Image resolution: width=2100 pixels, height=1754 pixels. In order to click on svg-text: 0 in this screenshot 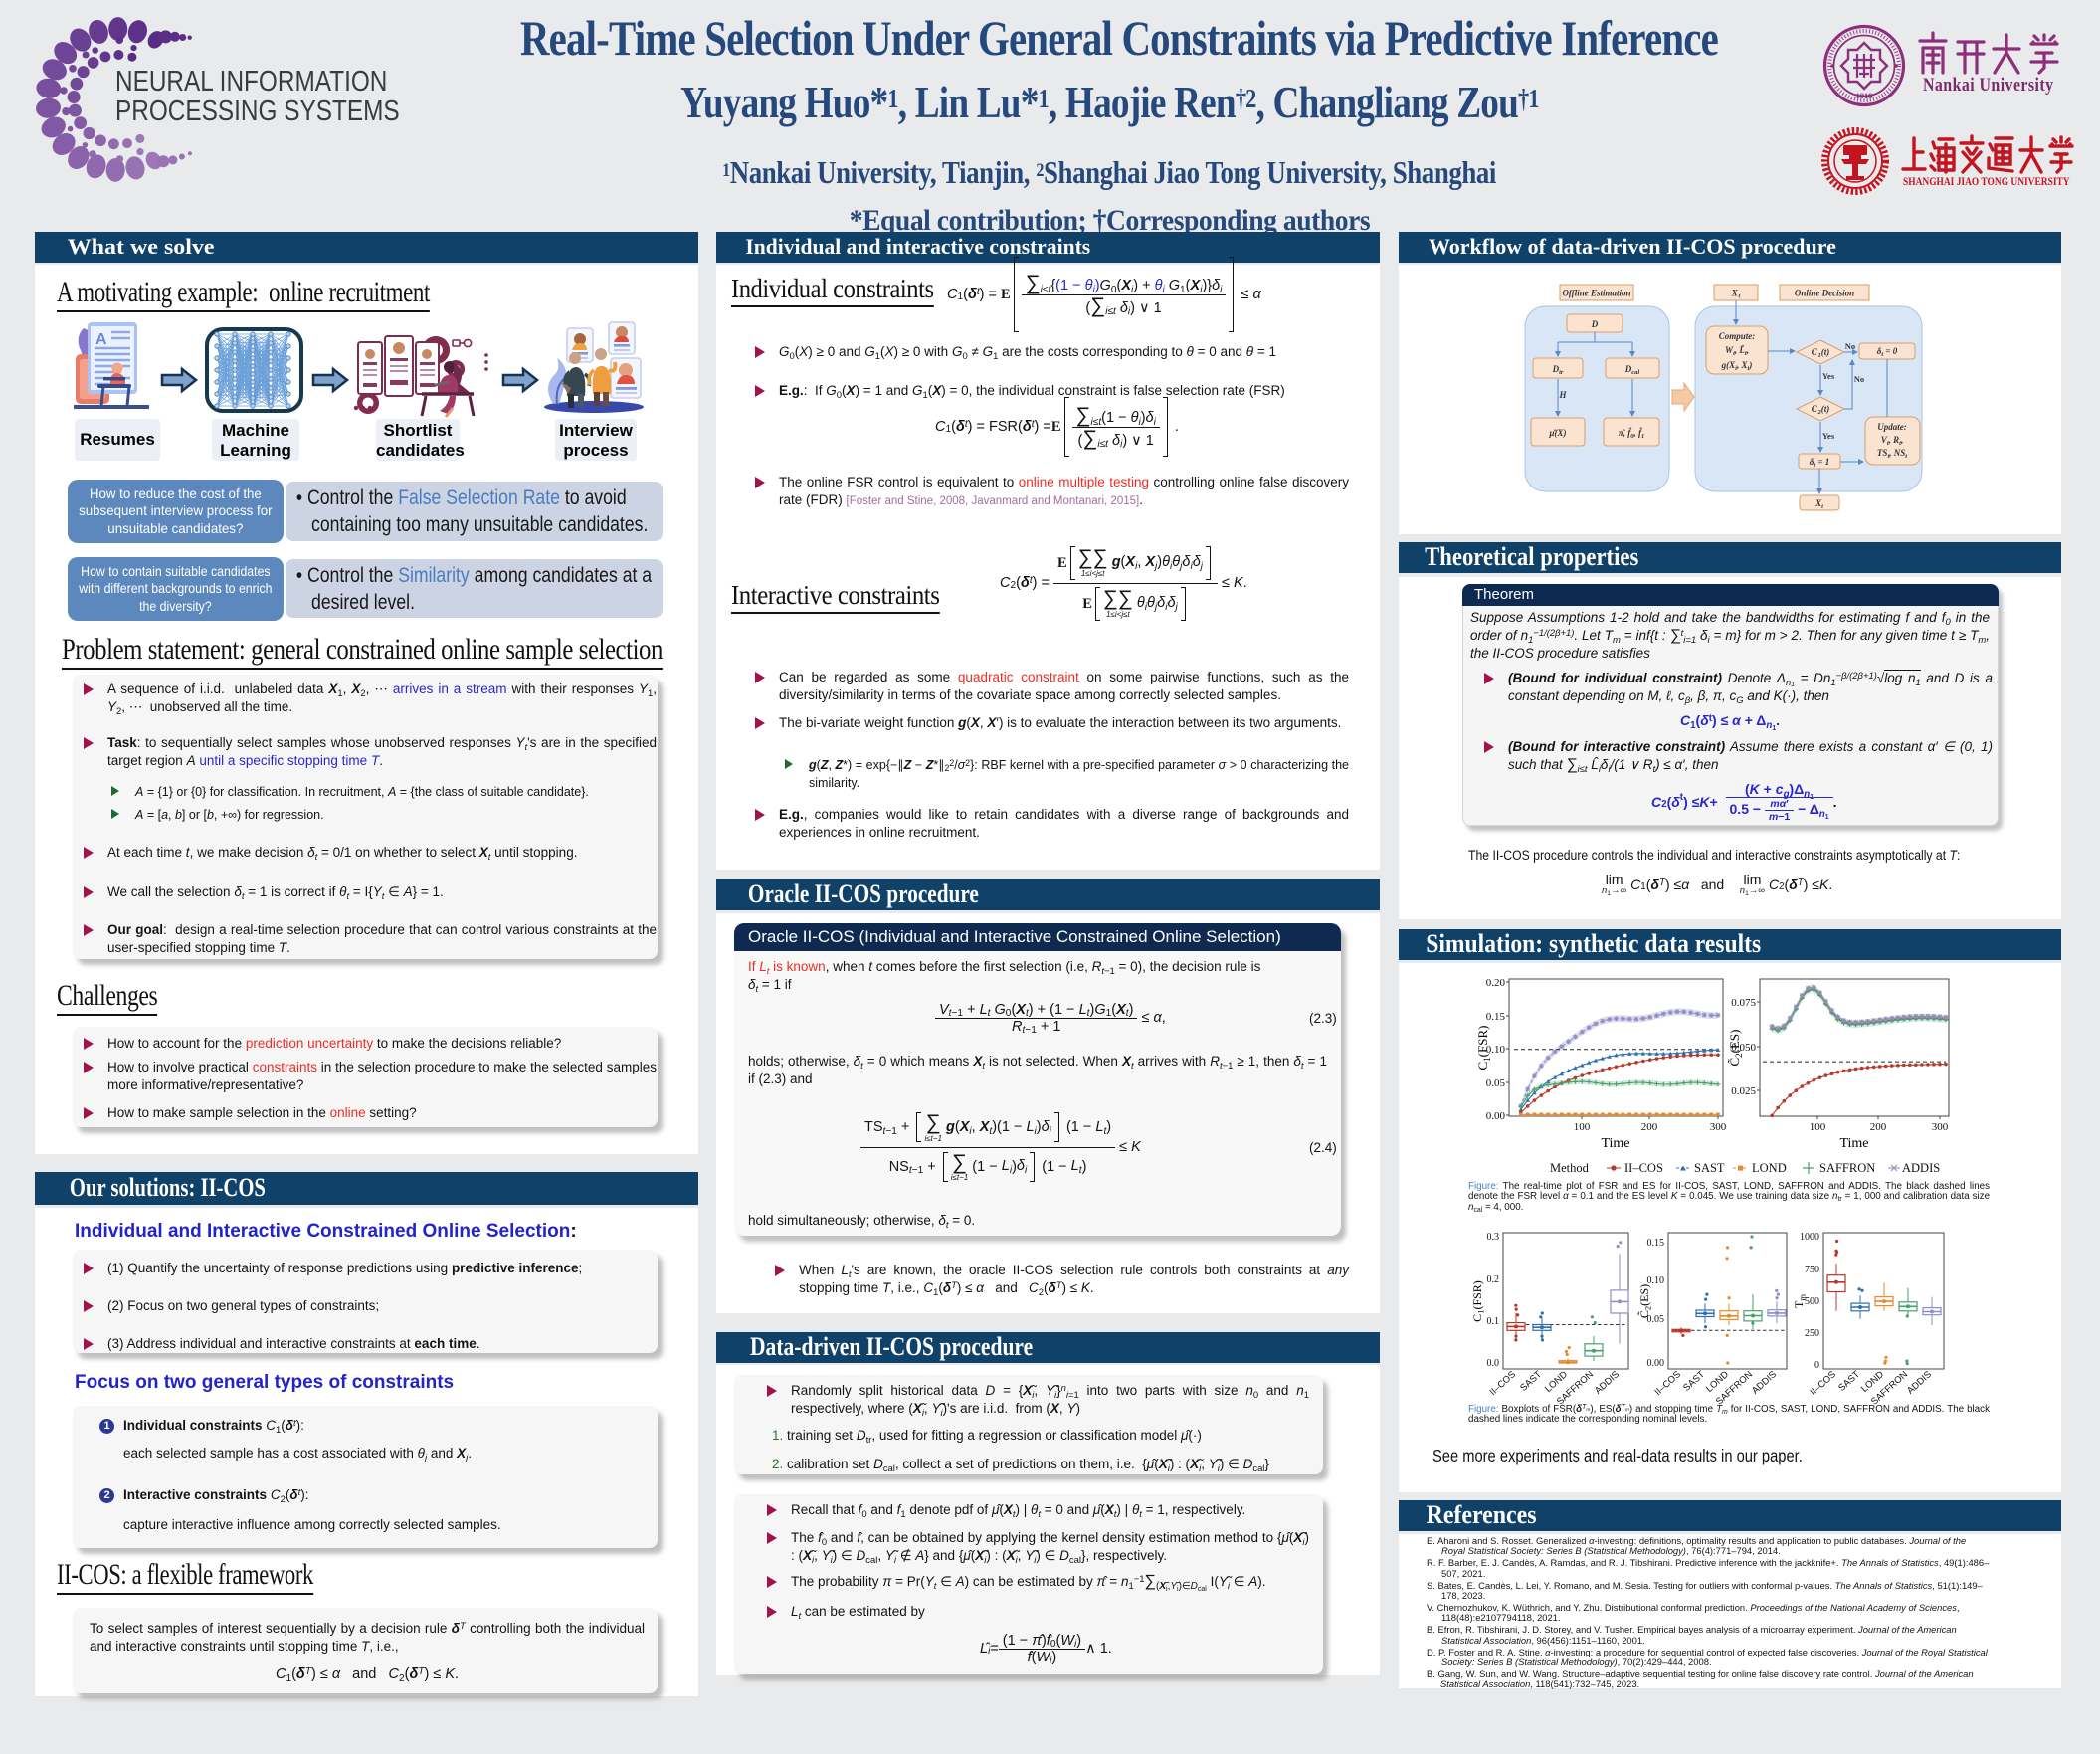, I will do `click(1816, 1365)`.